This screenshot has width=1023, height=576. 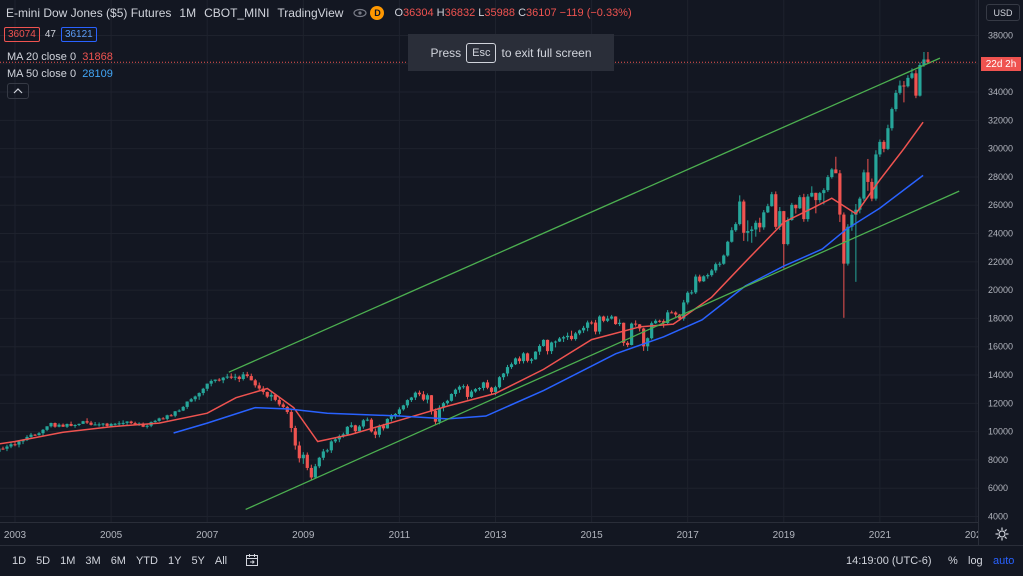 I want to click on range-3m: 3M, so click(x=93, y=561).